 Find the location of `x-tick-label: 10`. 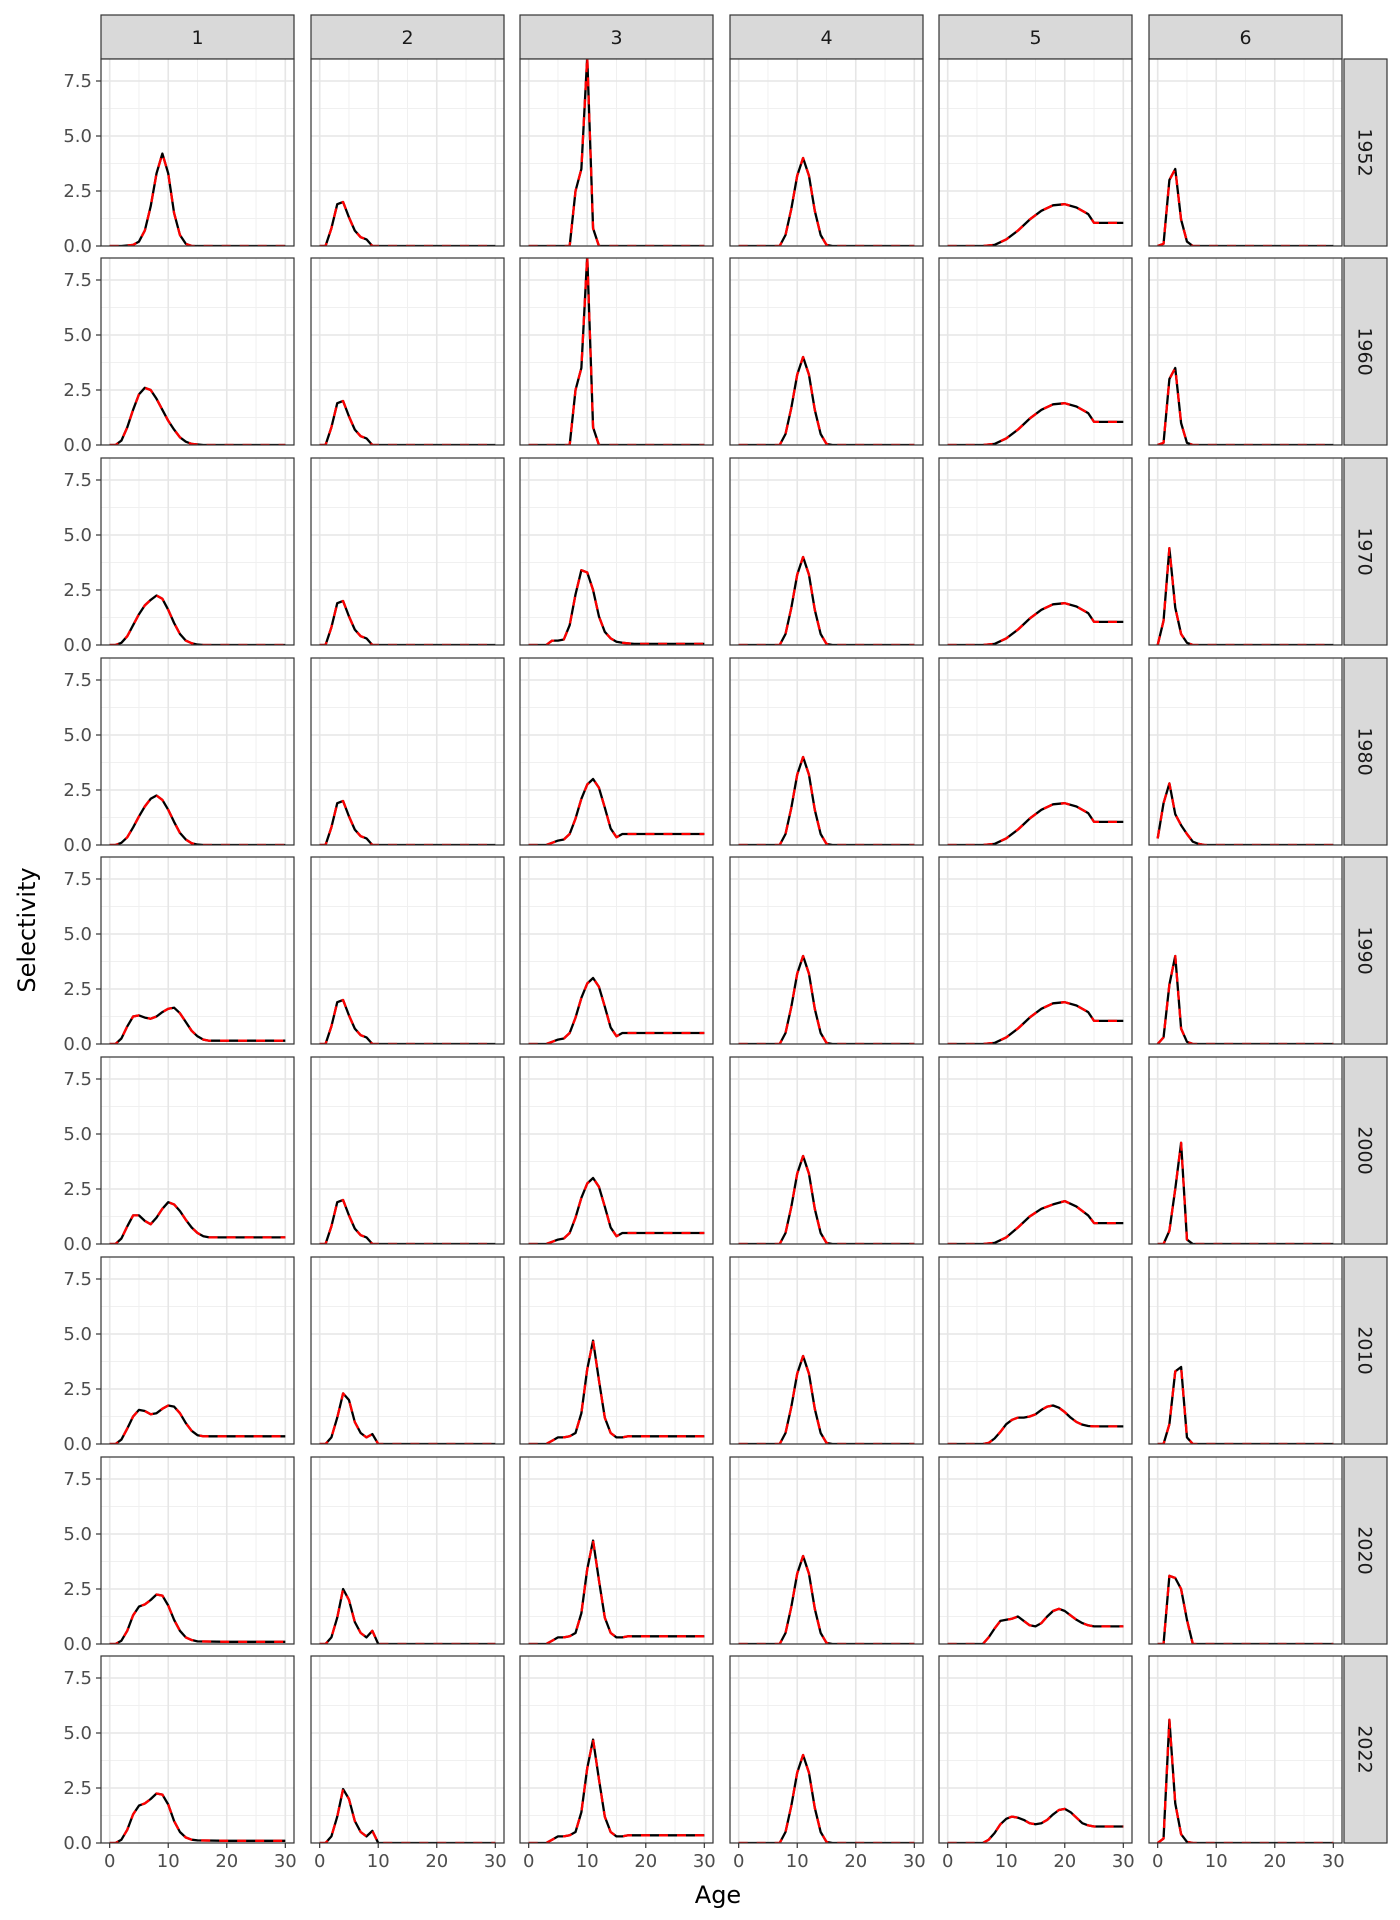

x-tick-label: 10 is located at coordinates (1006, 1861).